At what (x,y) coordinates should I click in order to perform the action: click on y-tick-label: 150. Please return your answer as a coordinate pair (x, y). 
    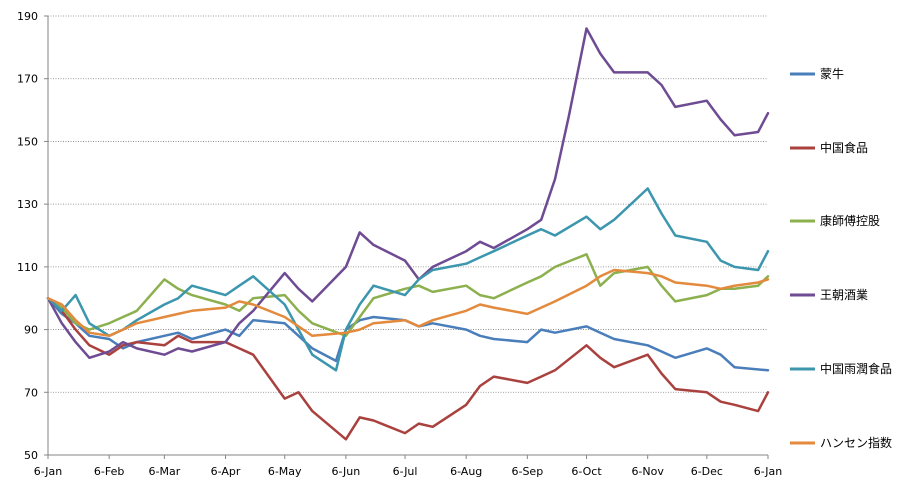
    Looking at the image, I should click on (27, 141).